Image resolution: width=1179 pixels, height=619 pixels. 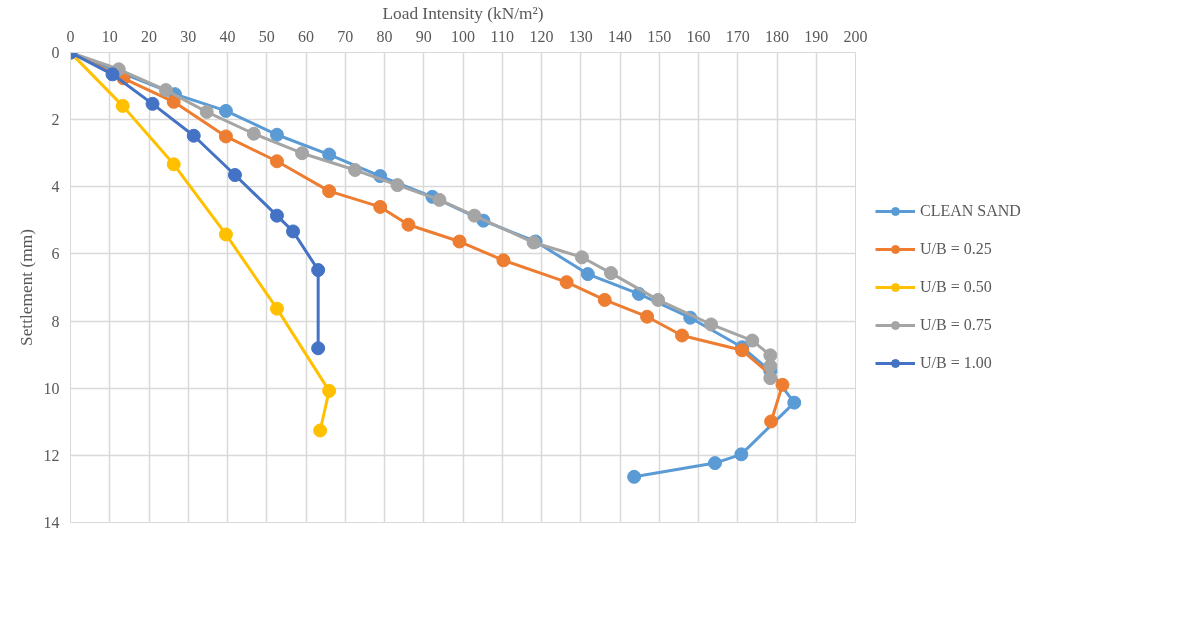 I want to click on x-tick-label: 130, so click(x=580, y=36).